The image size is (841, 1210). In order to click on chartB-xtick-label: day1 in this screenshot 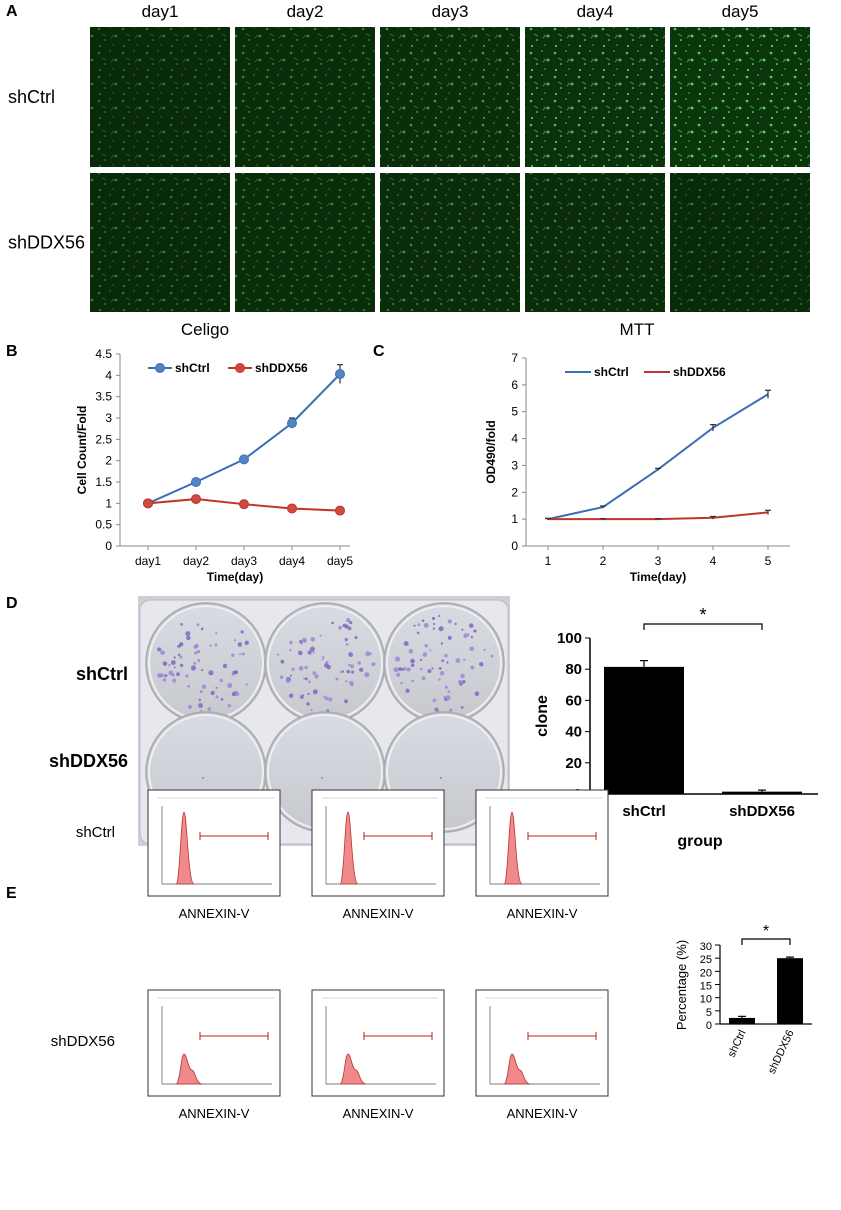, I will do `click(148, 561)`.